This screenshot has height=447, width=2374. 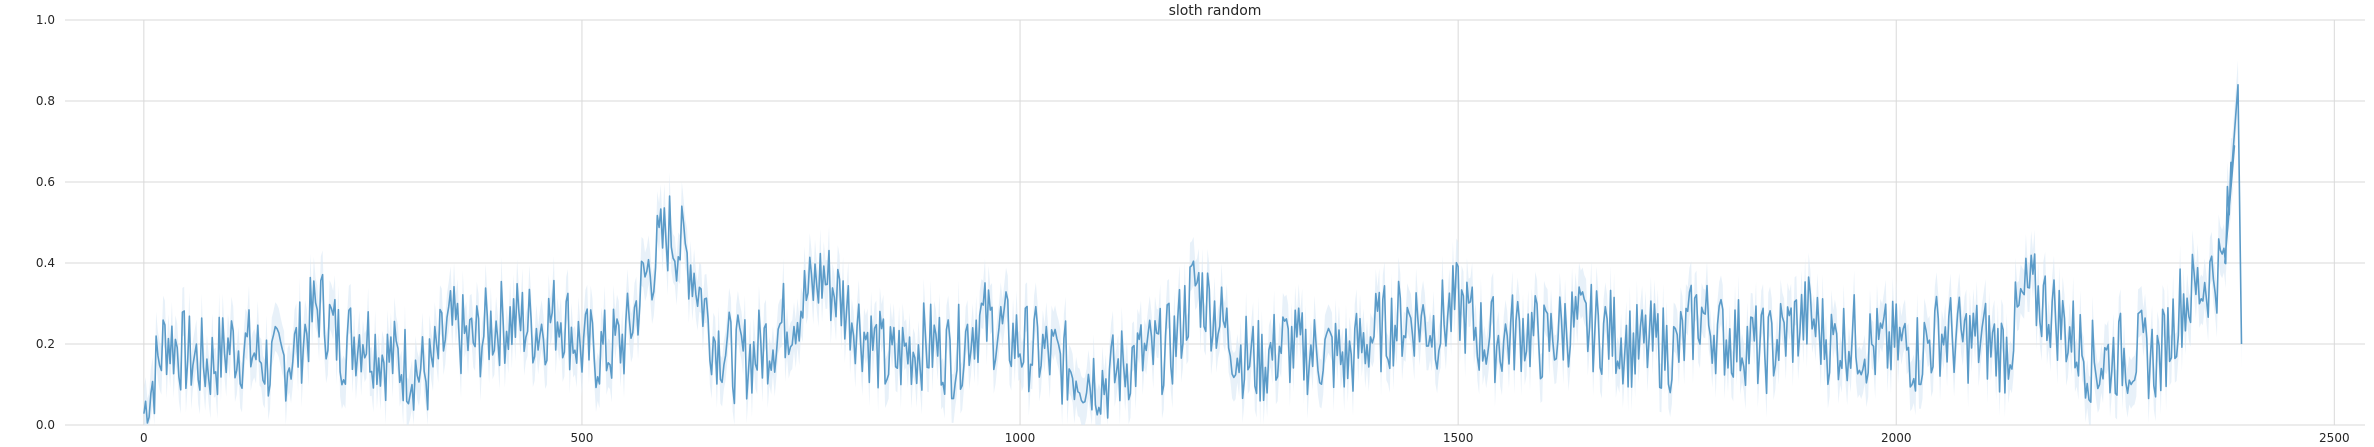 What do you see at coordinates (45, 182) in the screenshot?
I see `y-tick-label: 0.6` at bounding box center [45, 182].